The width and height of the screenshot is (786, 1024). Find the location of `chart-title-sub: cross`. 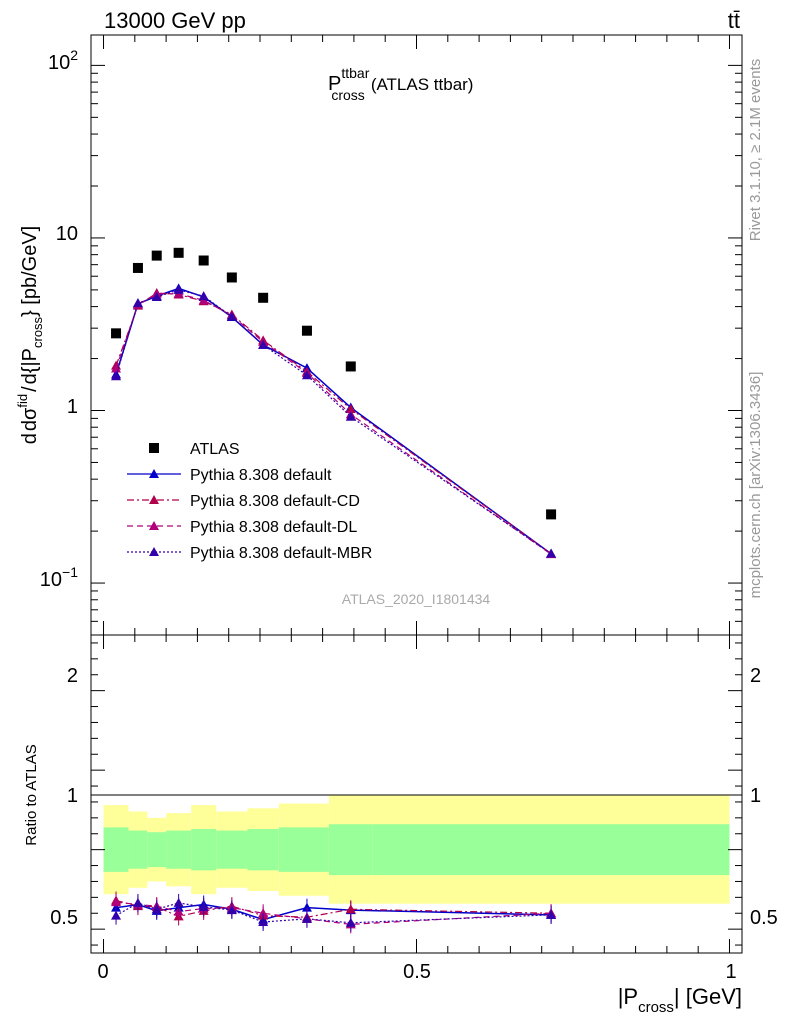

chart-title-sub: cross is located at coordinates (347, 95).